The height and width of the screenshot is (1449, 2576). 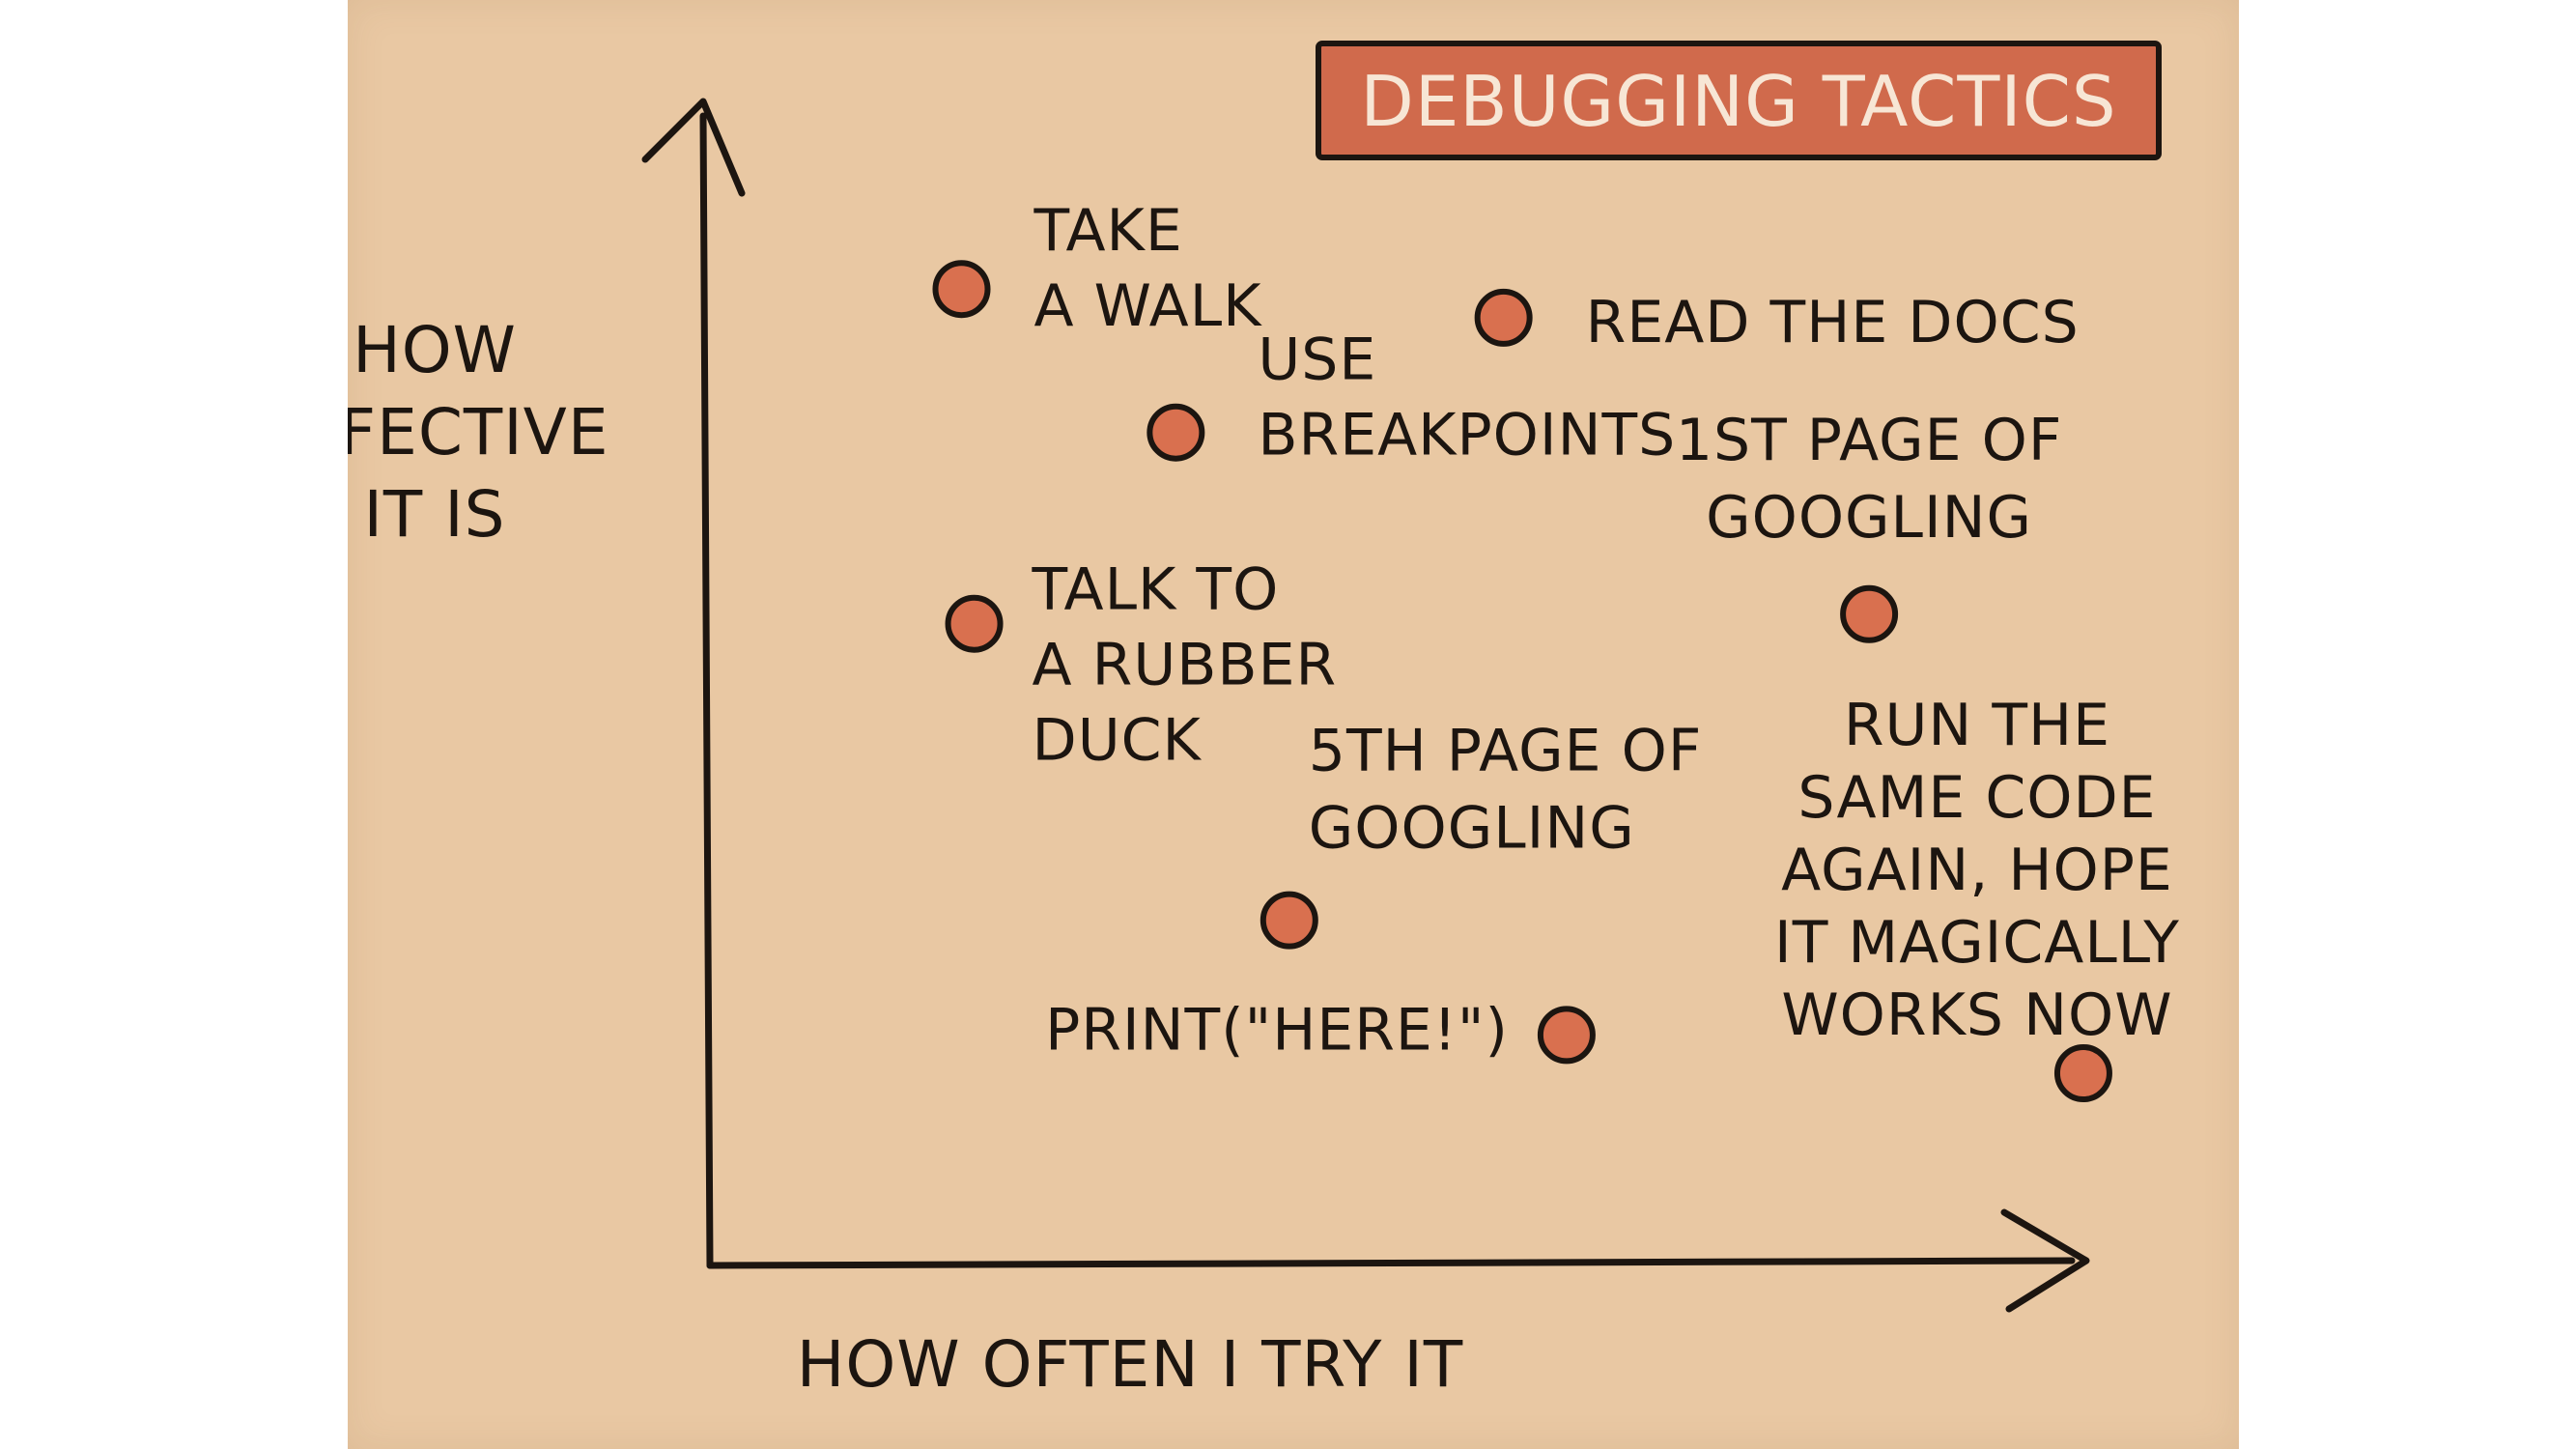 I want to click on chart-title: DEBUGGING TACTICS, so click(x=1738, y=101).